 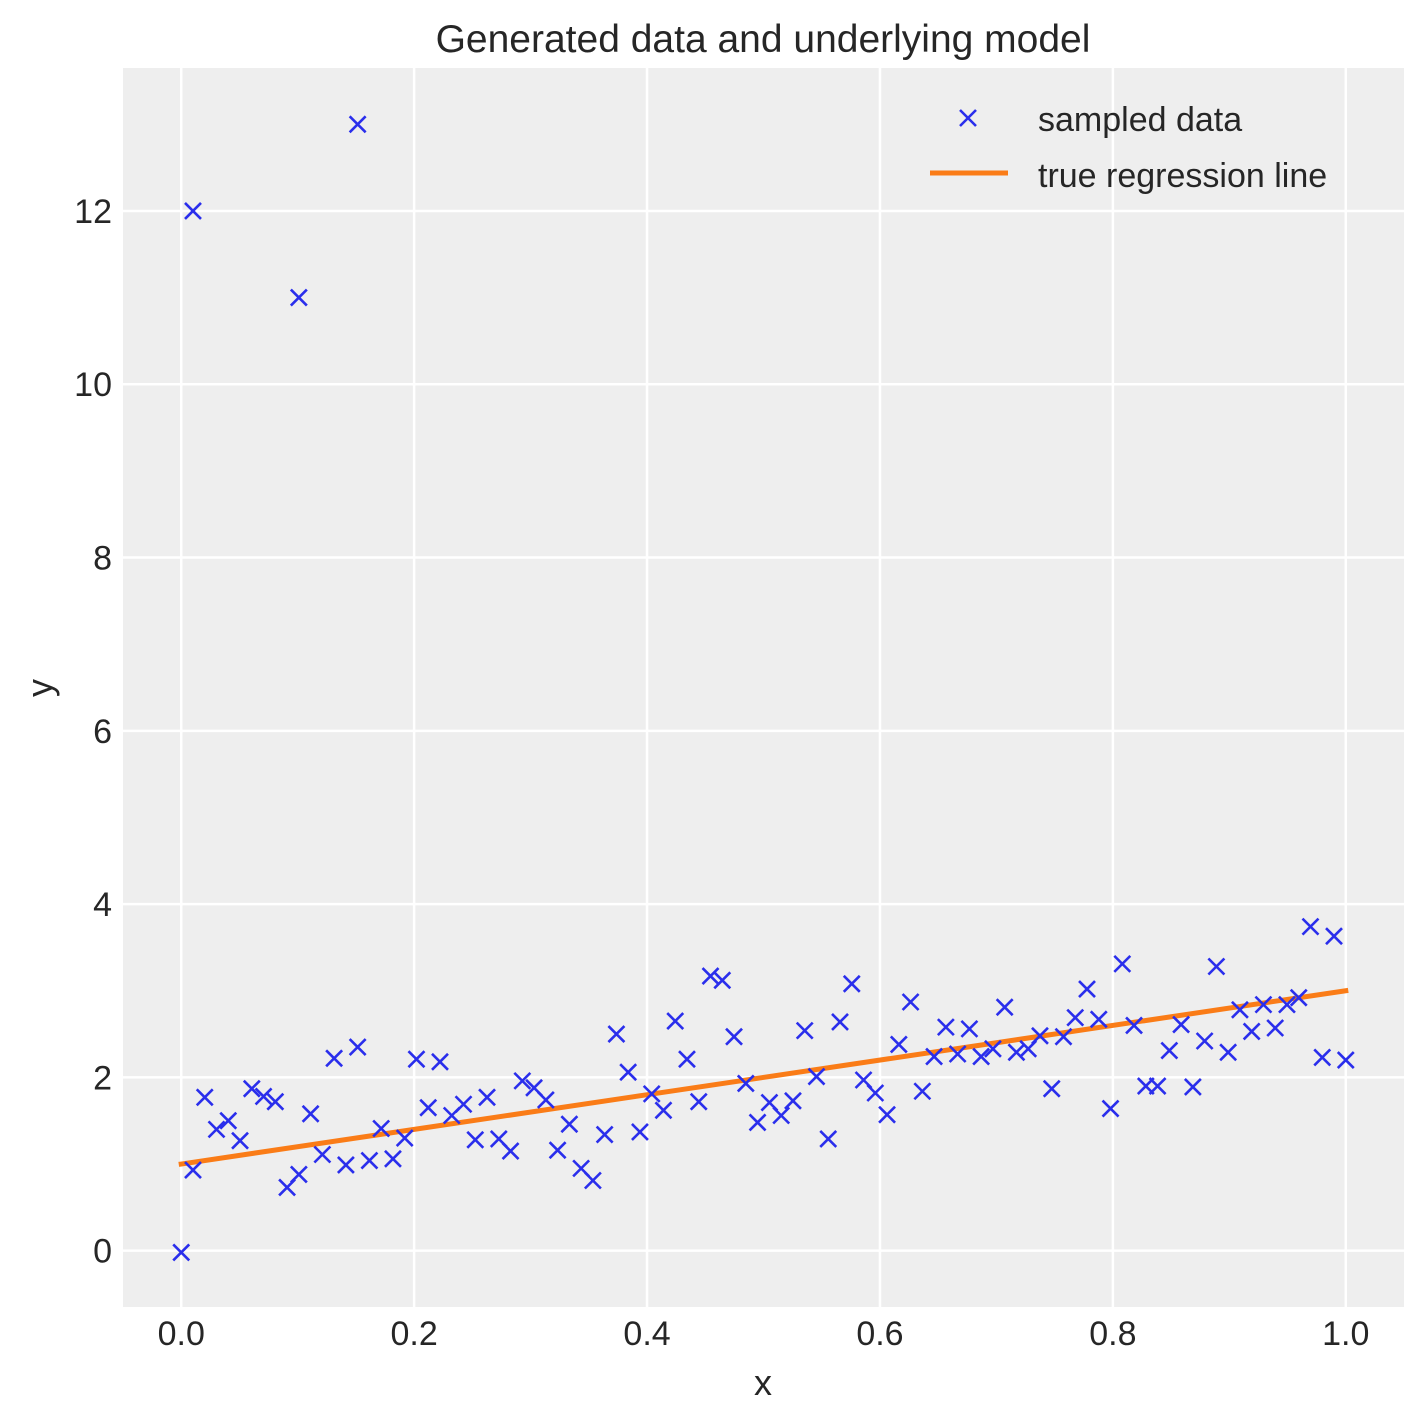 What do you see at coordinates (879, 1334) in the screenshot?
I see `x-tick-label: 0.6` at bounding box center [879, 1334].